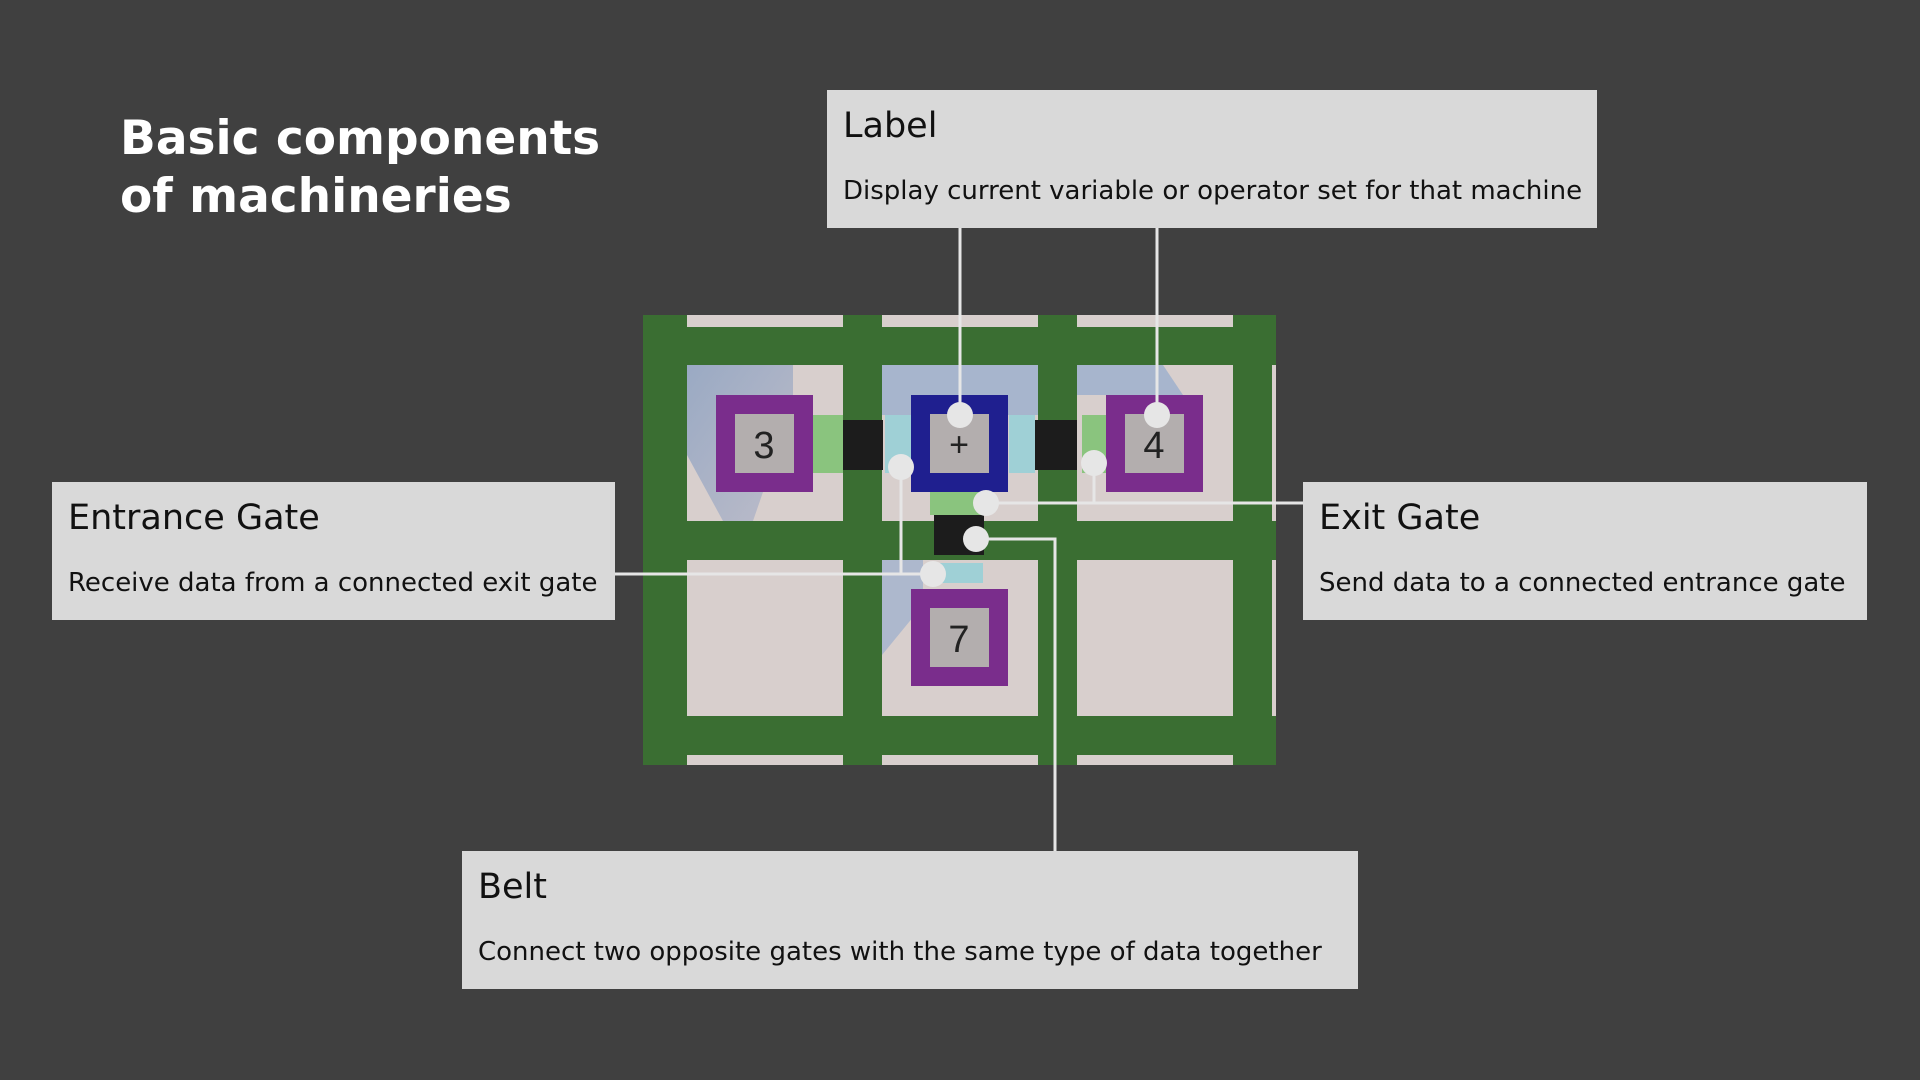 This screenshot has width=1920, height=1080. Describe the element at coordinates (902, 607) in the screenshot. I see `shadow` at that location.